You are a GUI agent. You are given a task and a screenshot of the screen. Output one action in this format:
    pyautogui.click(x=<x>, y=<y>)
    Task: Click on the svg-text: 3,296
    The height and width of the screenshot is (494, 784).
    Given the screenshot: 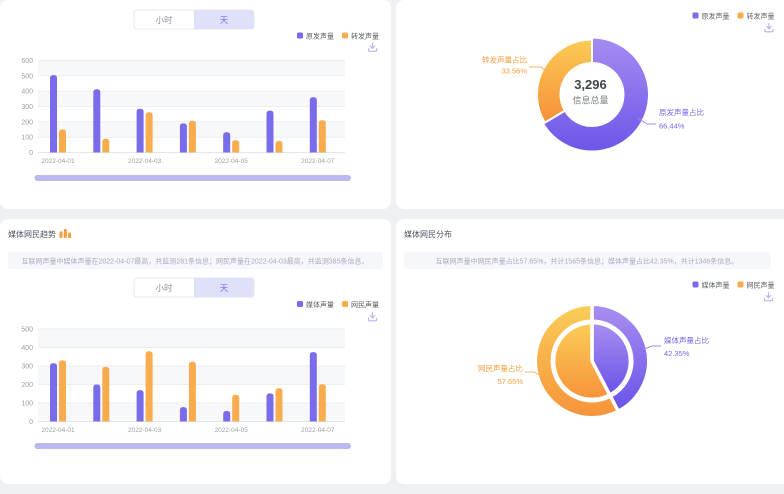 What is the action you would take?
    pyautogui.click(x=590, y=84)
    